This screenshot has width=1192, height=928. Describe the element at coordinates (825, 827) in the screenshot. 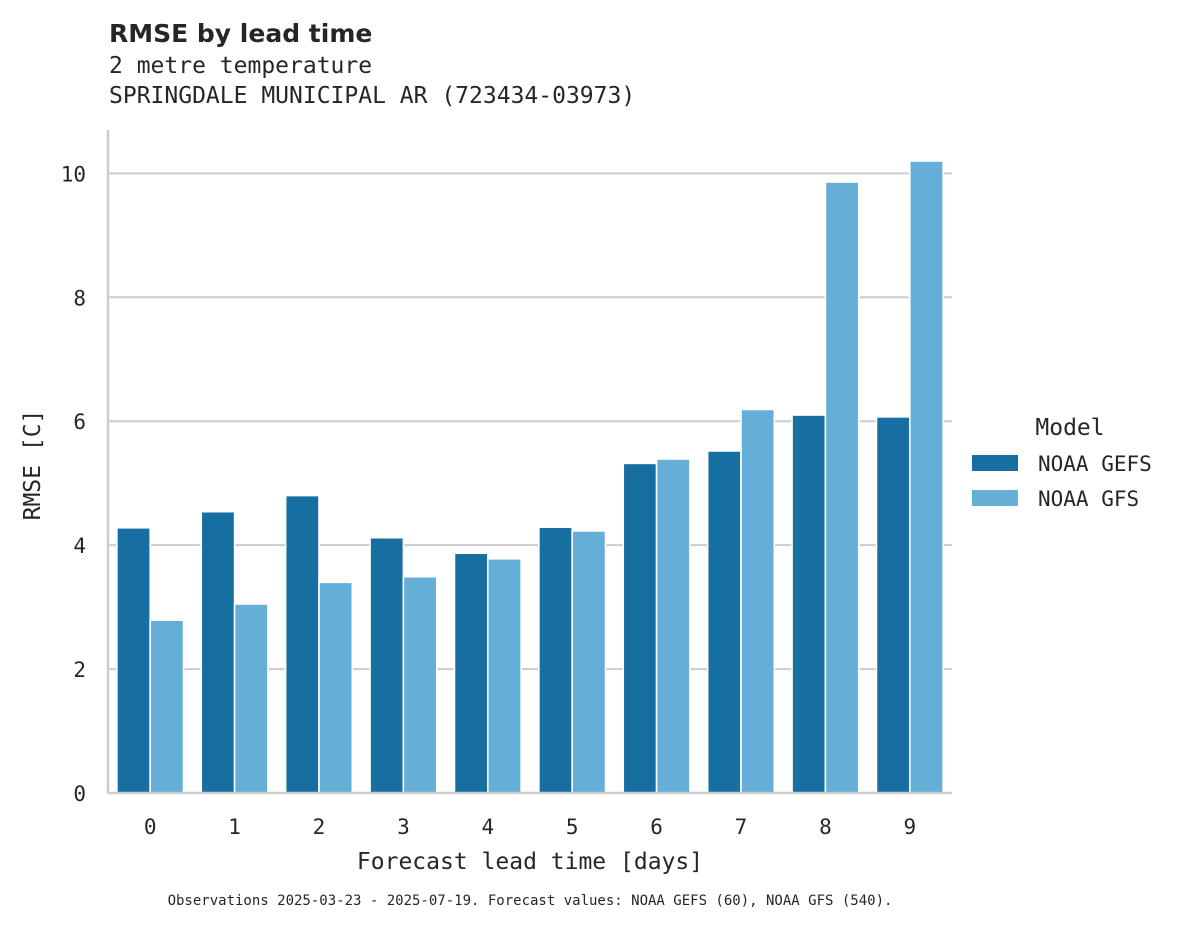

I see `x-tick-label: 8` at that location.